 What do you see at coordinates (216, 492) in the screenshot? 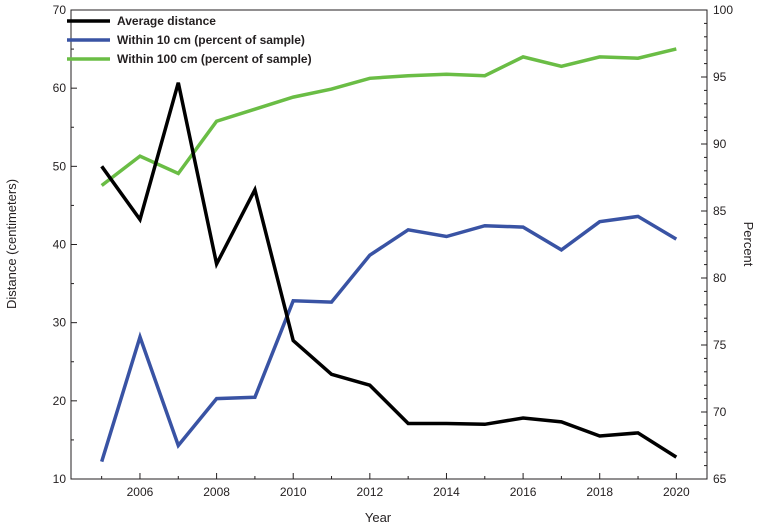
I see `x-tick-label: 2008` at bounding box center [216, 492].